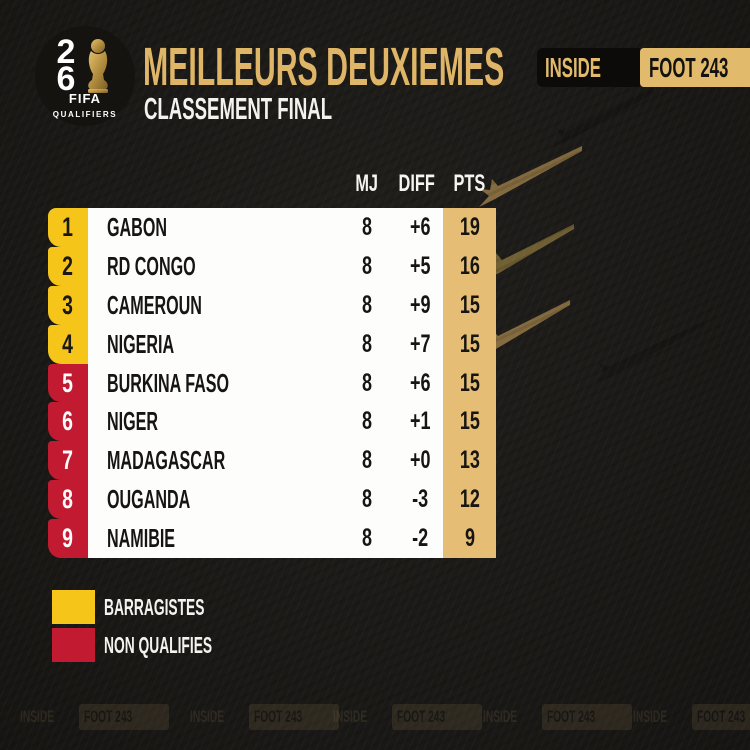  Describe the element at coordinates (68, 305) in the screenshot. I see `rank-badge: 3` at that location.